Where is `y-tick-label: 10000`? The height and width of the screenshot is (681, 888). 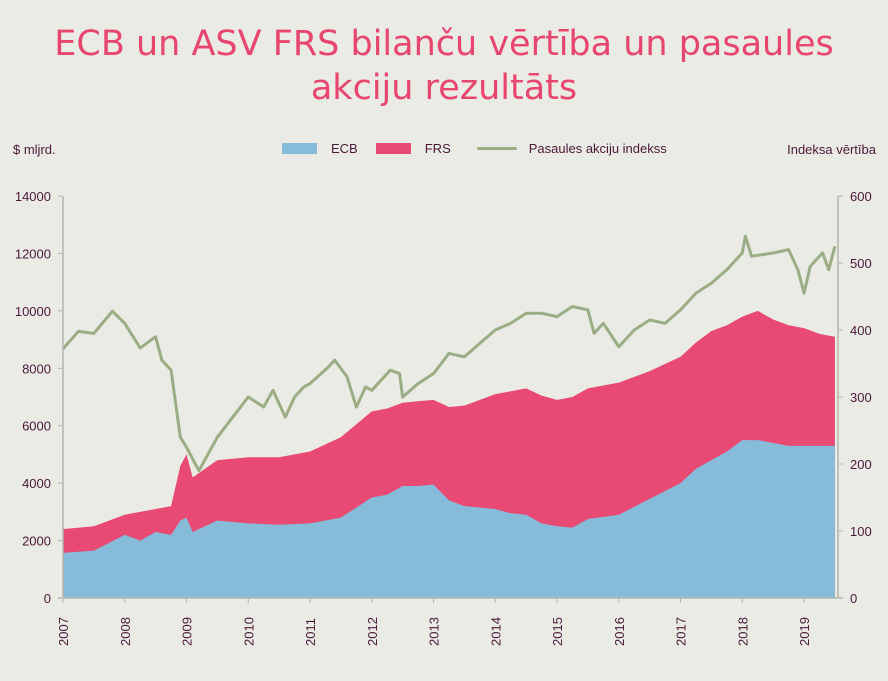 y-tick-label: 10000 is located at coordinates (33, 311).